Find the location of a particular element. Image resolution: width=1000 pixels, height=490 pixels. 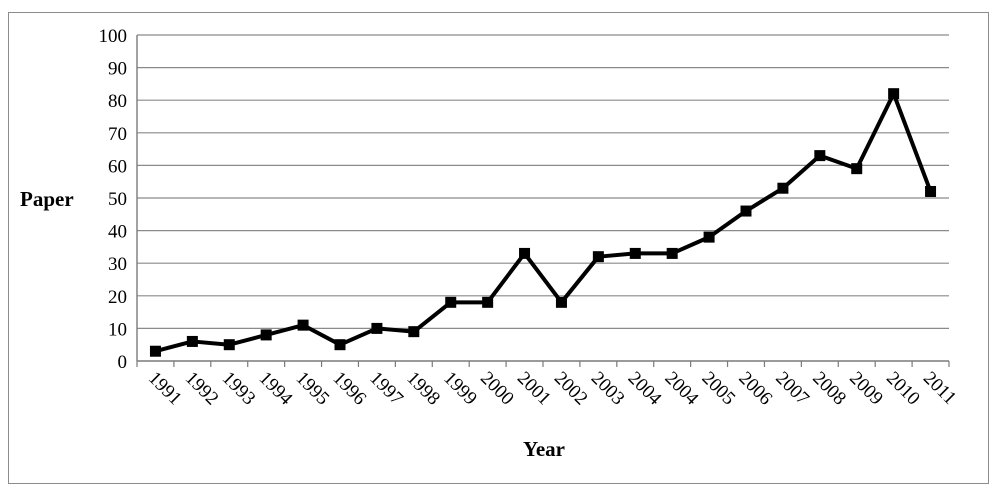

x-tick-label: 1998 is located at coordinates (423, 389).